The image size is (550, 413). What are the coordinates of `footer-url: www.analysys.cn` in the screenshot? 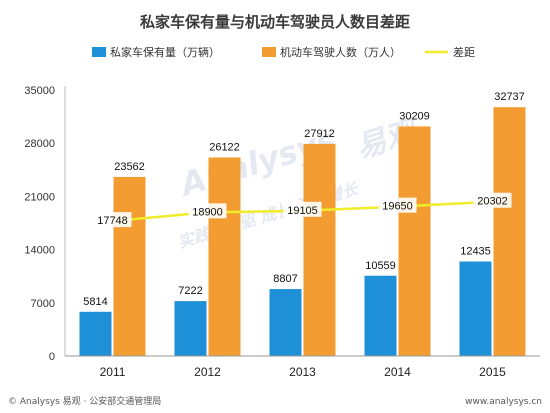 It's located at (503, 402).